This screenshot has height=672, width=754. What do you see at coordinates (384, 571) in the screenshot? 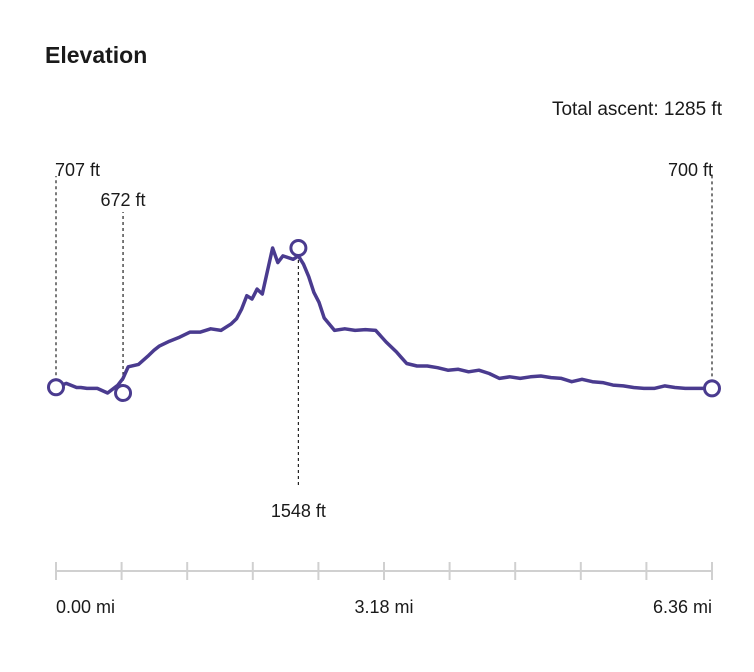
I see `x-axis` at bounding box center [384, 571].